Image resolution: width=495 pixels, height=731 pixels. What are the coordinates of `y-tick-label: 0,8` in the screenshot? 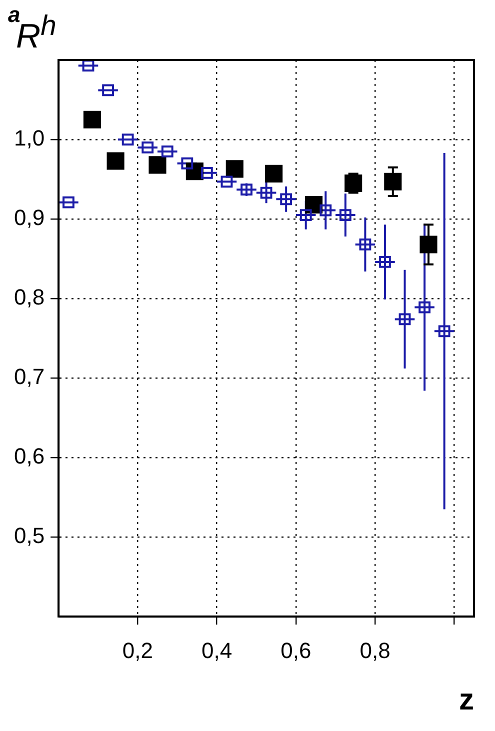 It's located at (29, 297).